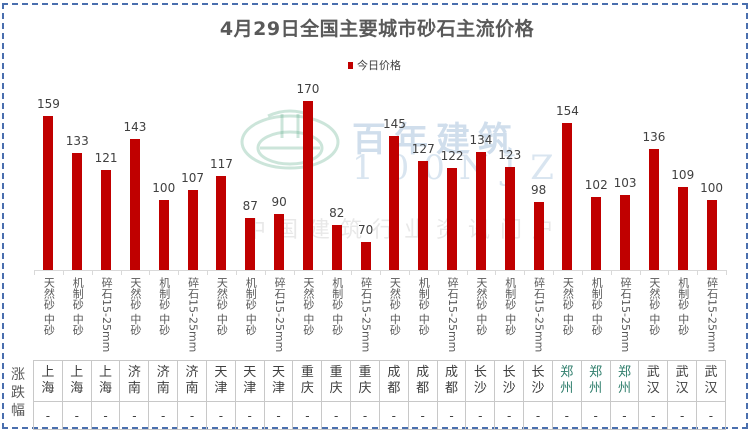  I want to click on bar-value-label: 127, so click(423, 149).